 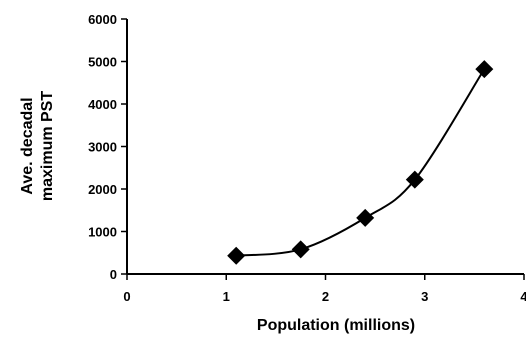 I want to click on x-tick-label: 1, so click(x=226, y=296).